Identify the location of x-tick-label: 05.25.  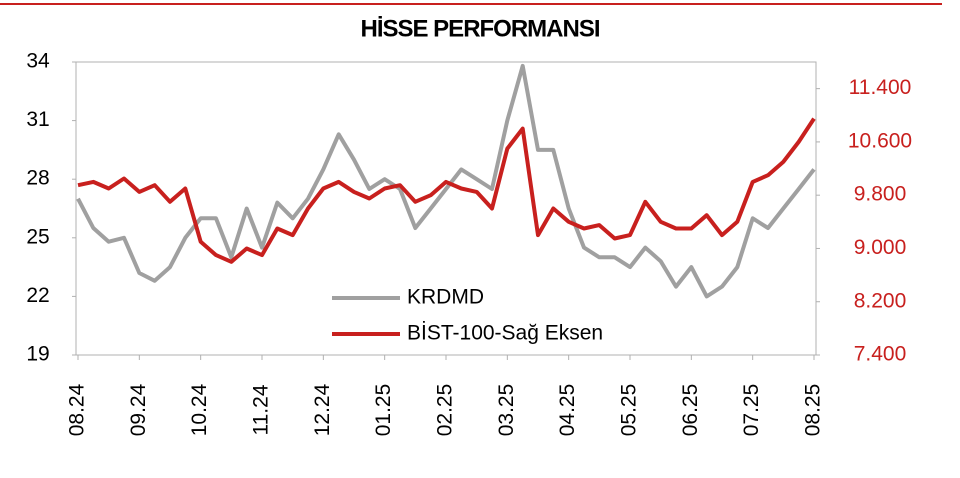
(629, 410).